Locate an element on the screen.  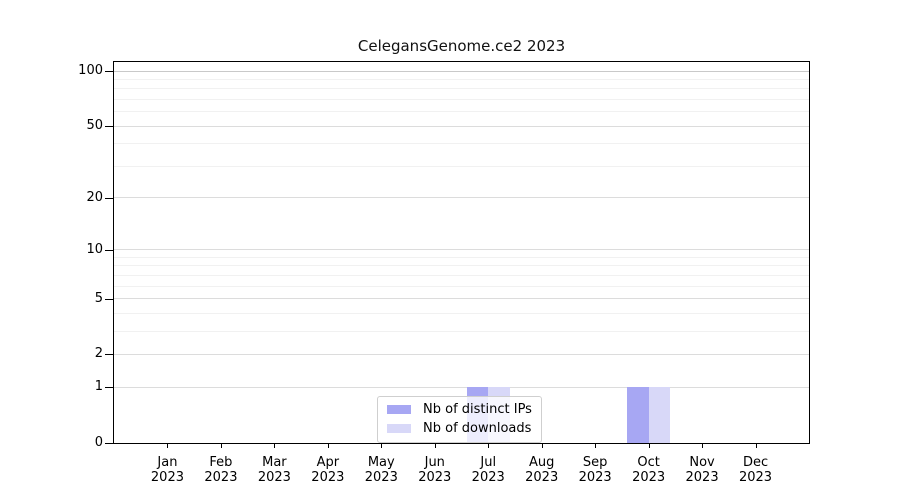
x-axis-tick-label: Sep 2023 is located at coordinates (595, 470).